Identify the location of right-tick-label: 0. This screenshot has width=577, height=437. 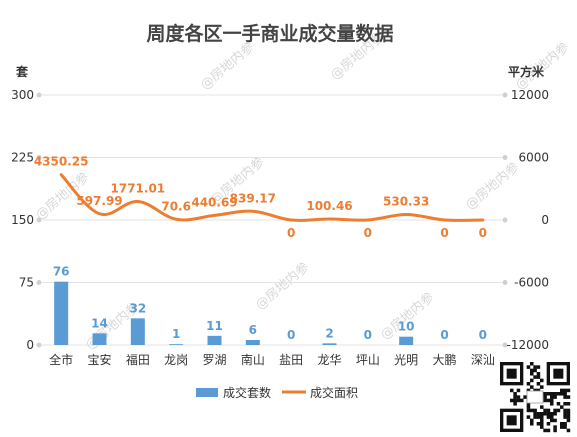
(545, 220).